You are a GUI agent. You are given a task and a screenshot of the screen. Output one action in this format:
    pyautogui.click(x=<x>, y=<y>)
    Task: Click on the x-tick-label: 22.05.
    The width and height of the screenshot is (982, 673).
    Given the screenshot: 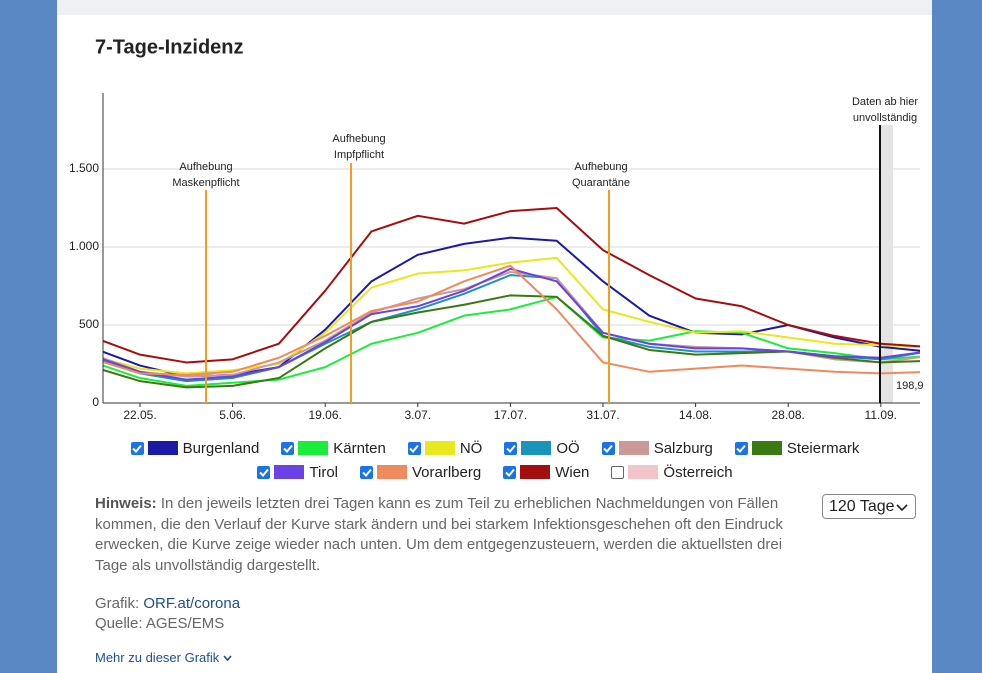 What is the action you would take?
    pyautogui.click(x=139, y=415)
    